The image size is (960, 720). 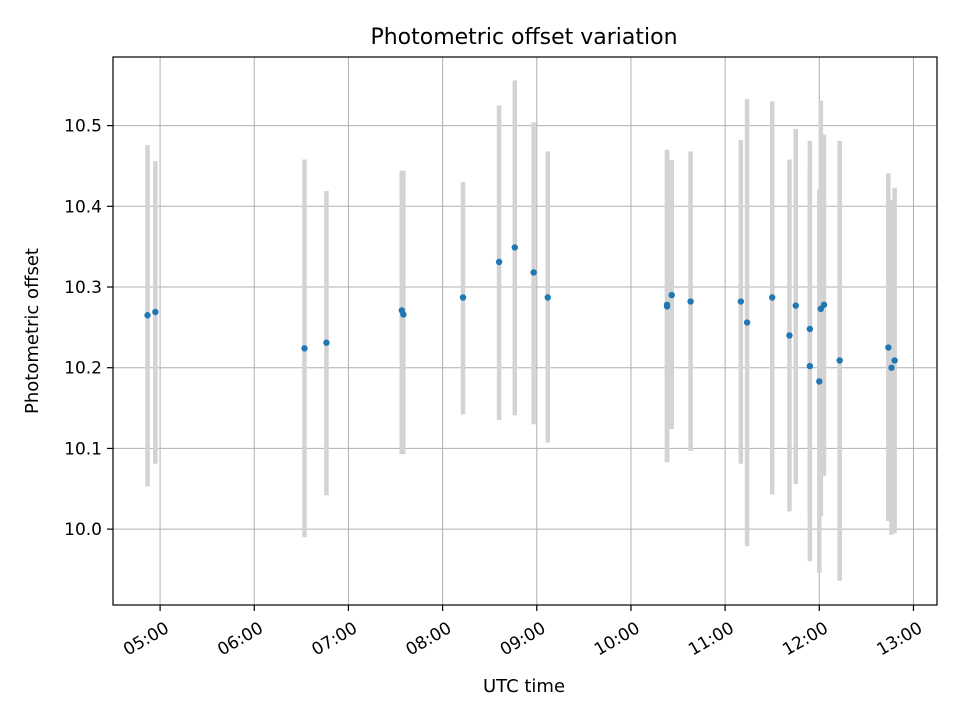 What do you see at coordinates (83, 207) in the screenshot?
I see `y-tick-label: 10.4` at bounding box center [83, 207].